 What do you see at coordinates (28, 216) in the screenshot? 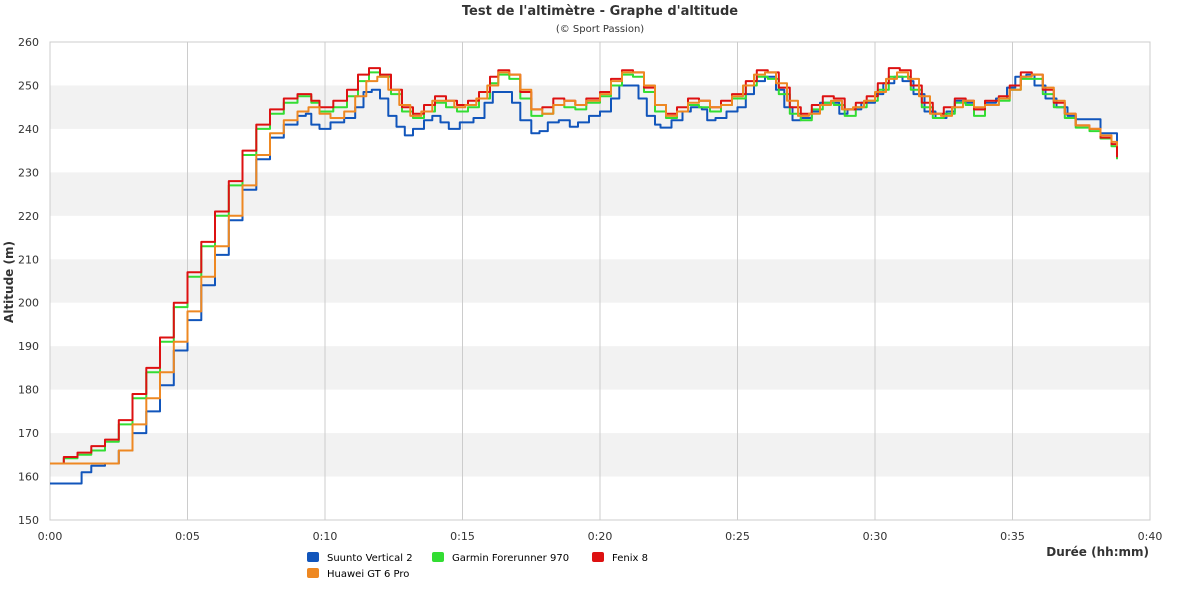
I see `y-tick-label: 220` at bounding box center [28, 216].